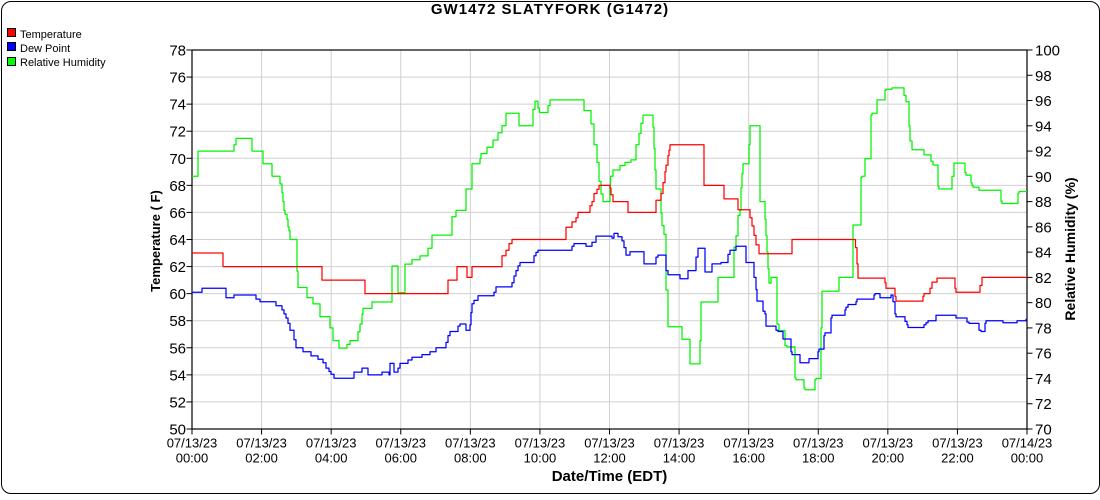  Describe the element at coordinates (177, 402) in the screenshot. I see `svg-text: 52` at that location.